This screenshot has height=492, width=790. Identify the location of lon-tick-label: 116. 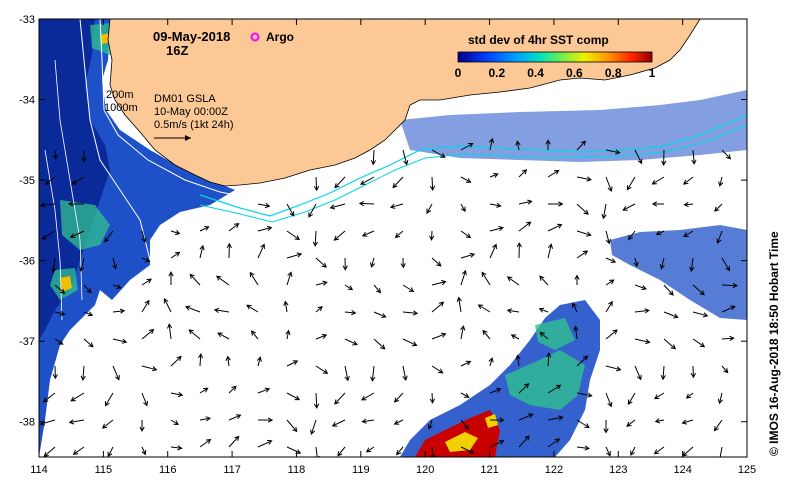
(168, 470).